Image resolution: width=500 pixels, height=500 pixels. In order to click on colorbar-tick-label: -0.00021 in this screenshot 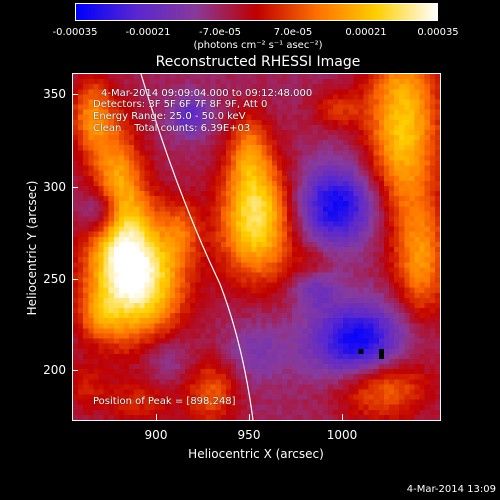, I will do `click(148, 32)`.